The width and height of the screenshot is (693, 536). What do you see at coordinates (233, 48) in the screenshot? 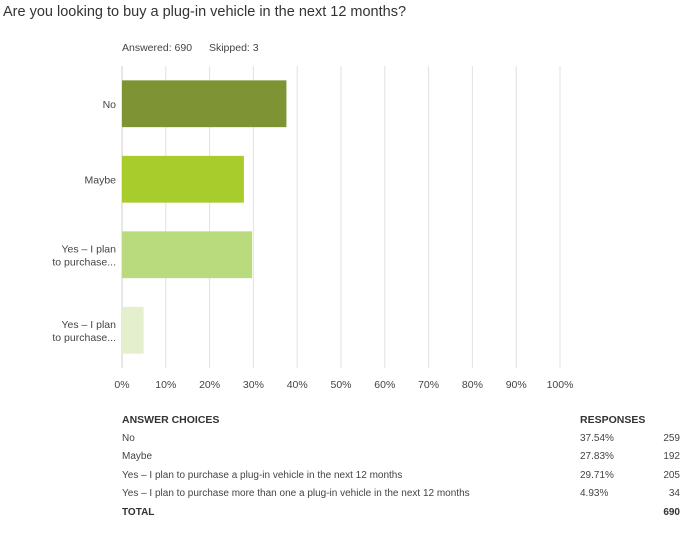
I see `skipped-count: Skipped: 3` at bounding box center [233, 48].